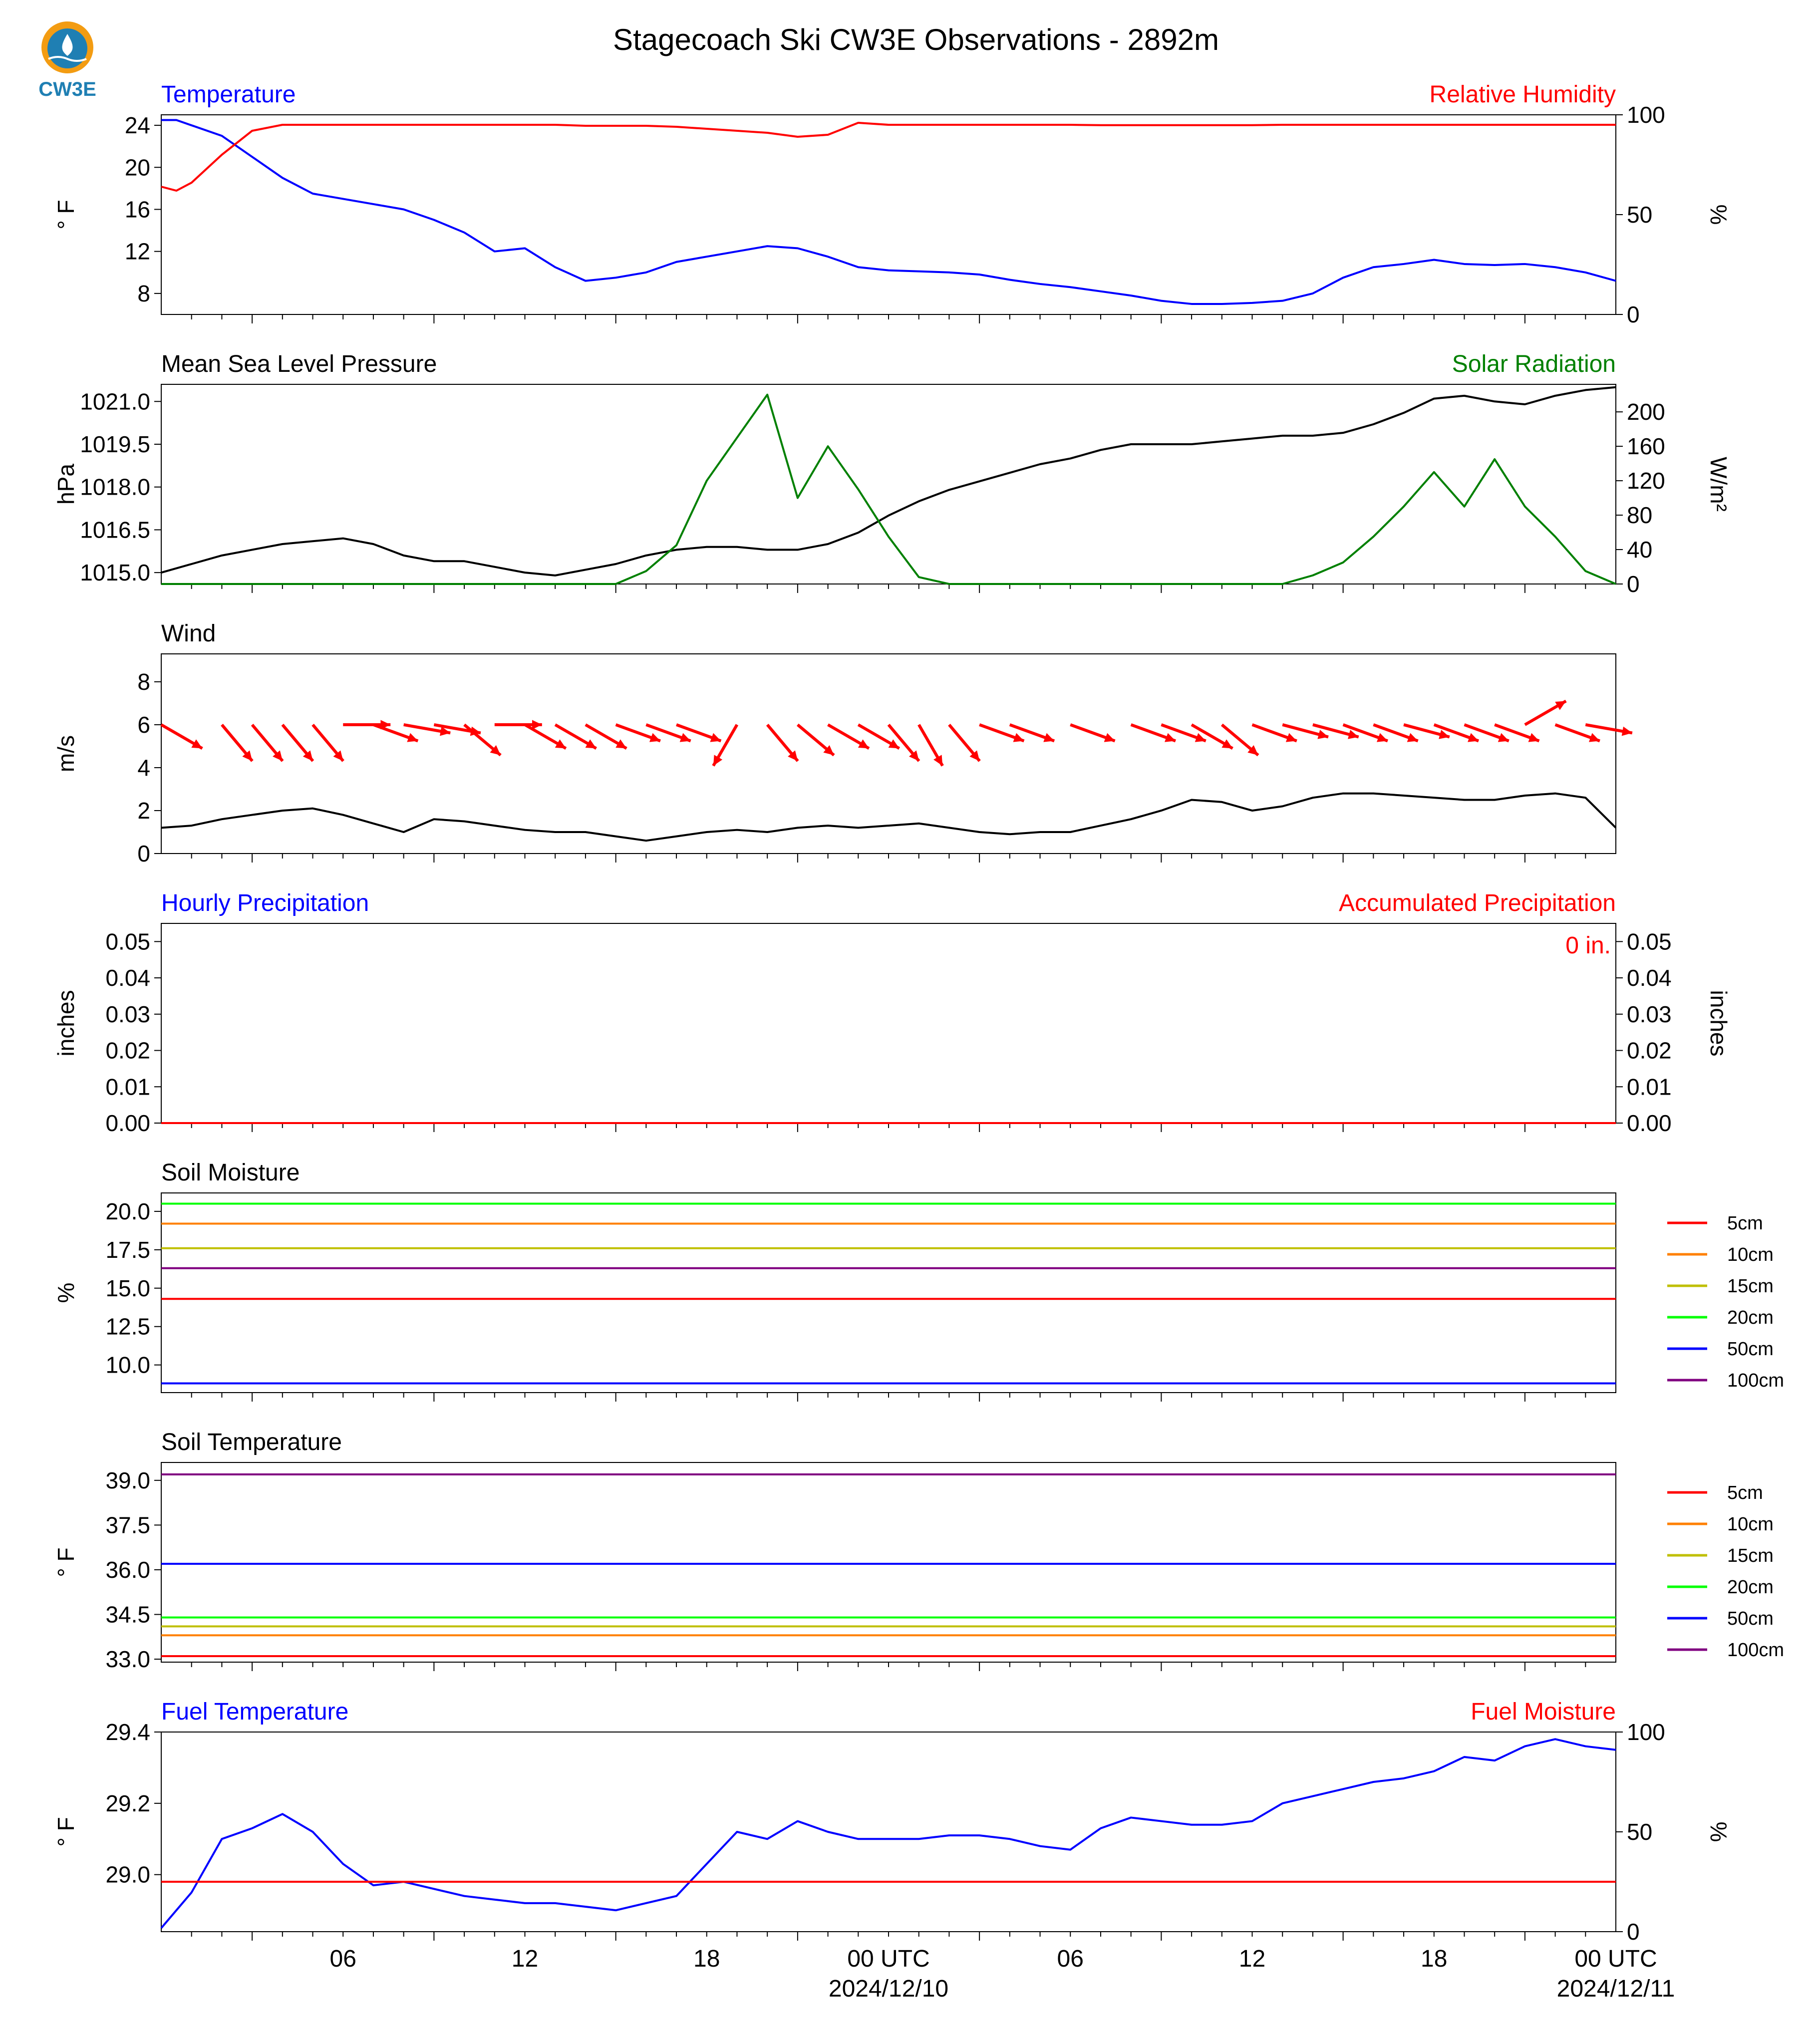 This screenshot has height=2028, width=1820. I want to click on y-tick-label-left: 29.4, so click(127, 1732).